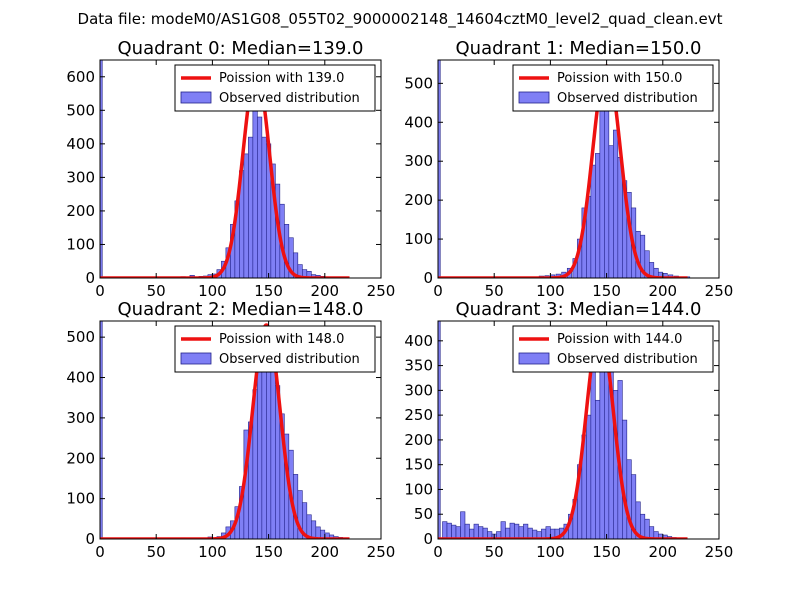  Describe the element at coordinates (80, 77) in the screenshot. I see `y-tick-label: 600` at that location.